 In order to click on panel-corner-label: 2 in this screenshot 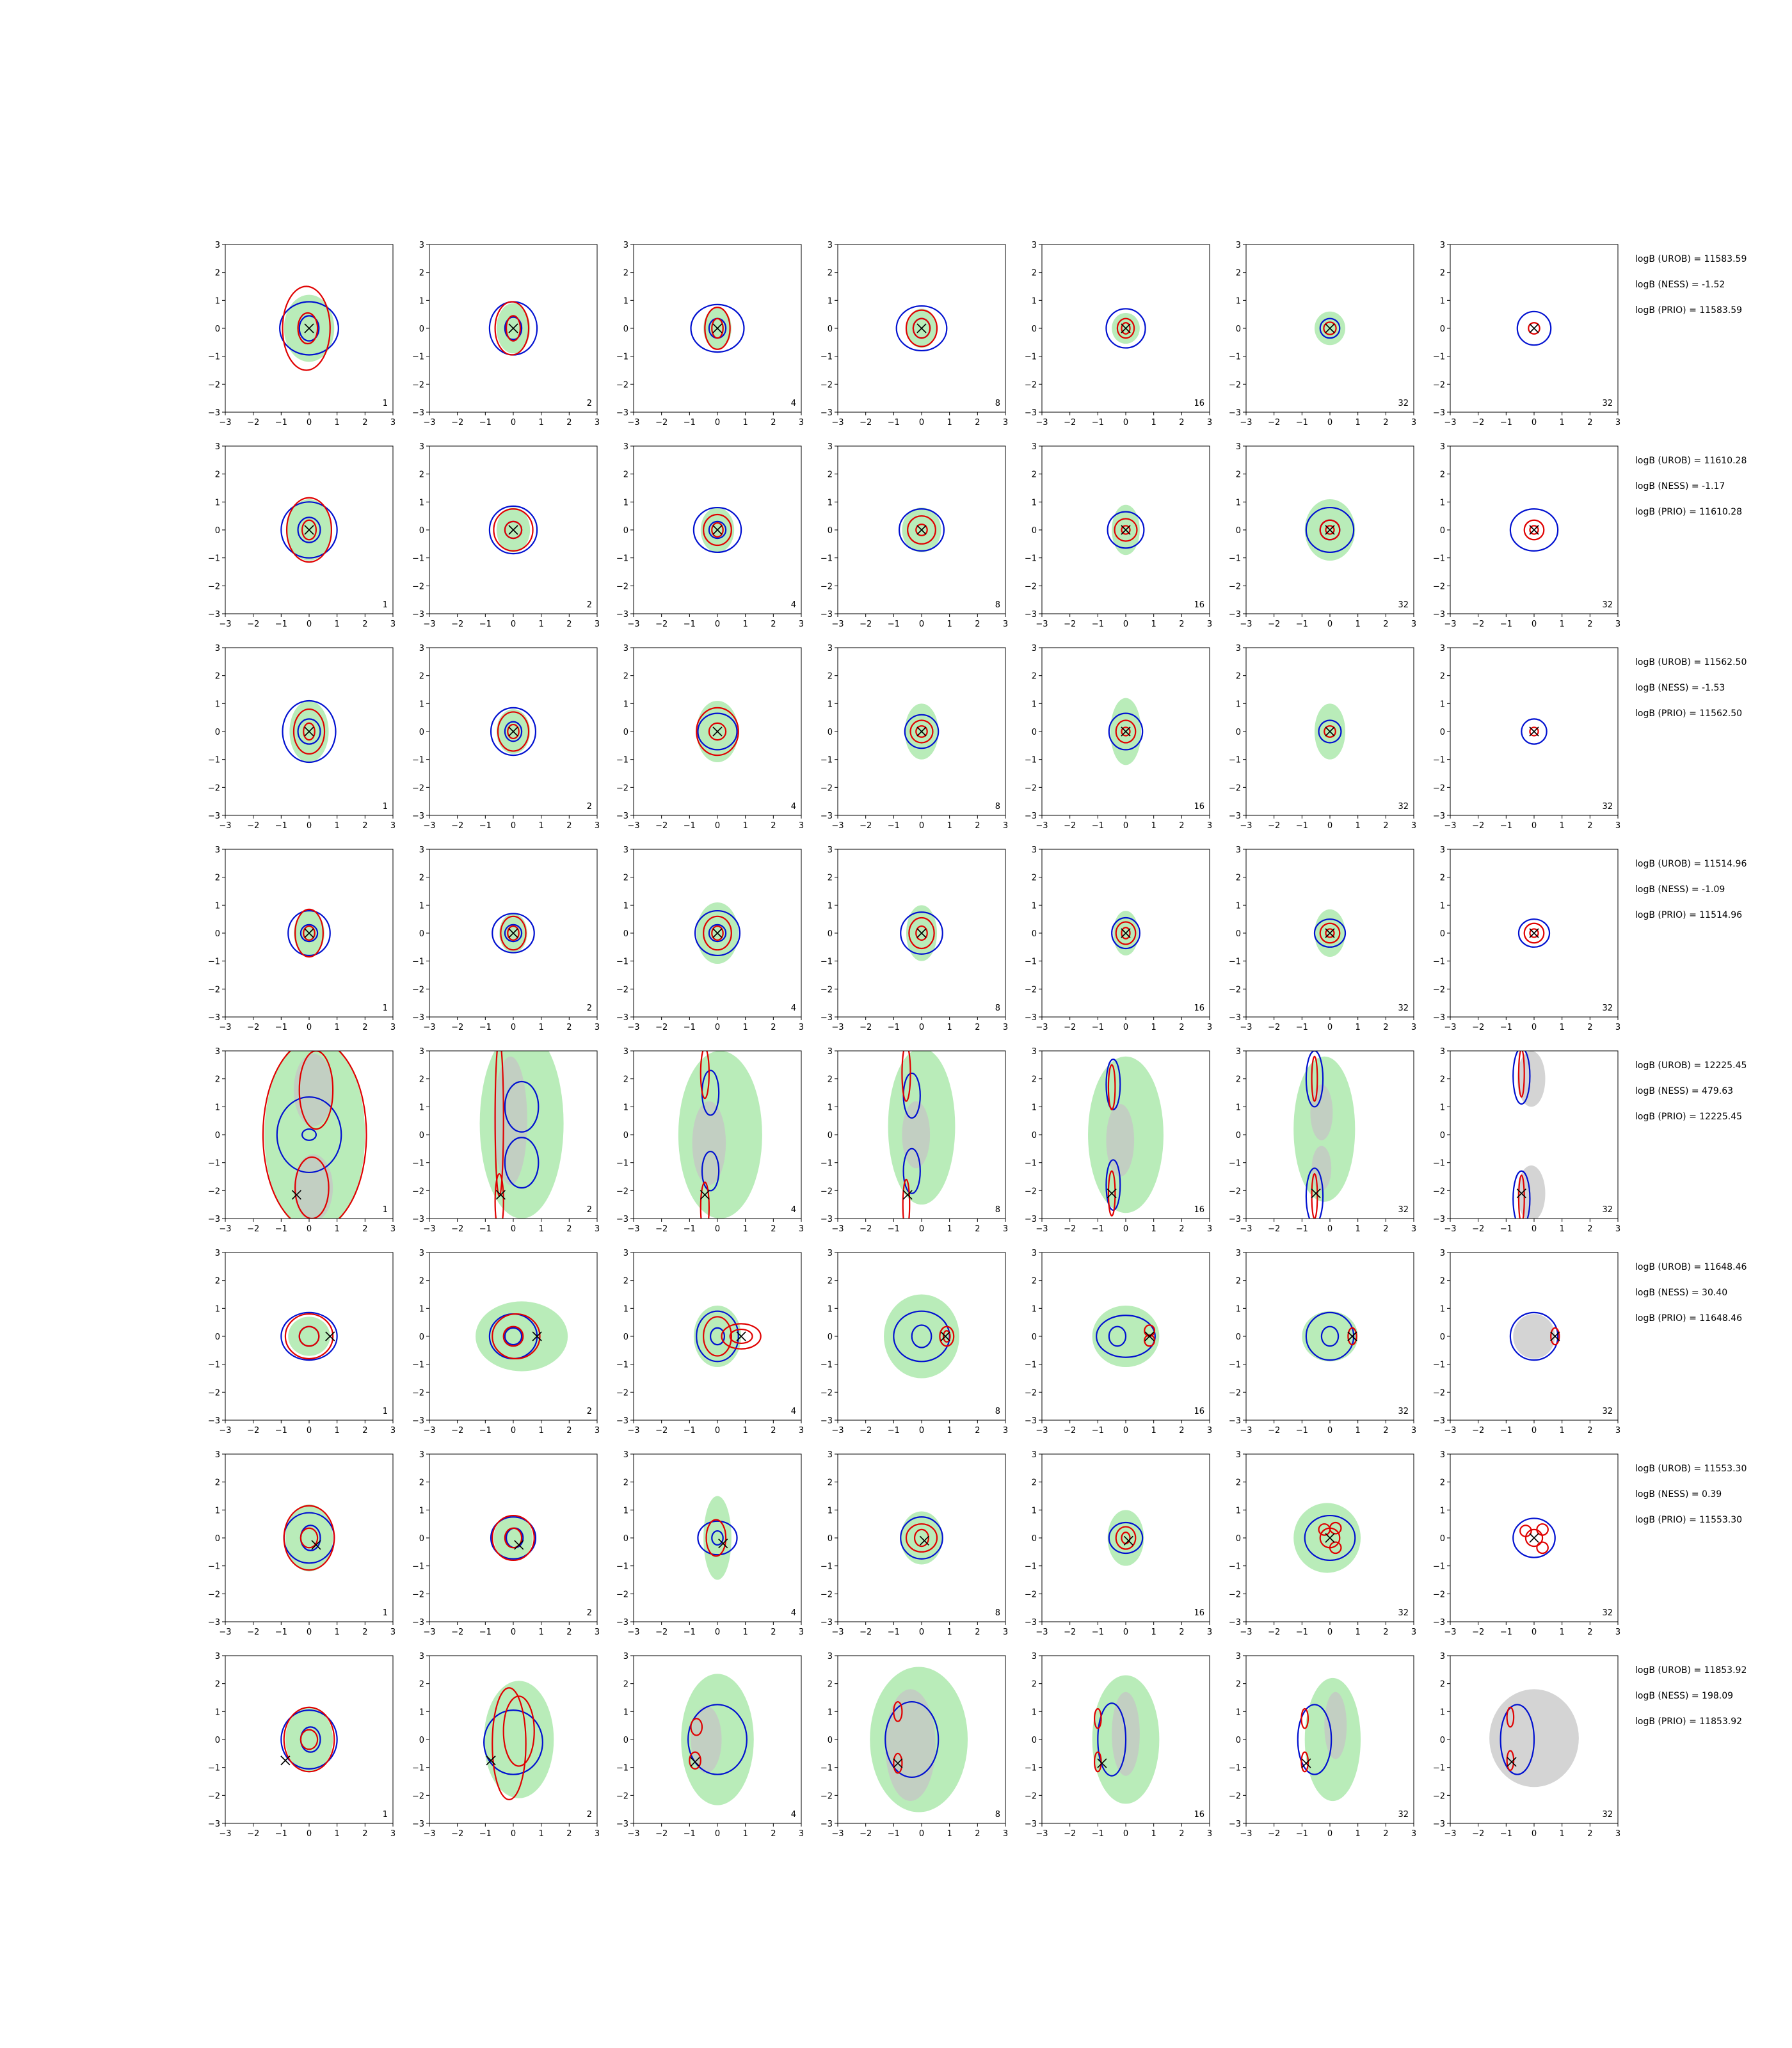, I will do `click(589, 605)`.